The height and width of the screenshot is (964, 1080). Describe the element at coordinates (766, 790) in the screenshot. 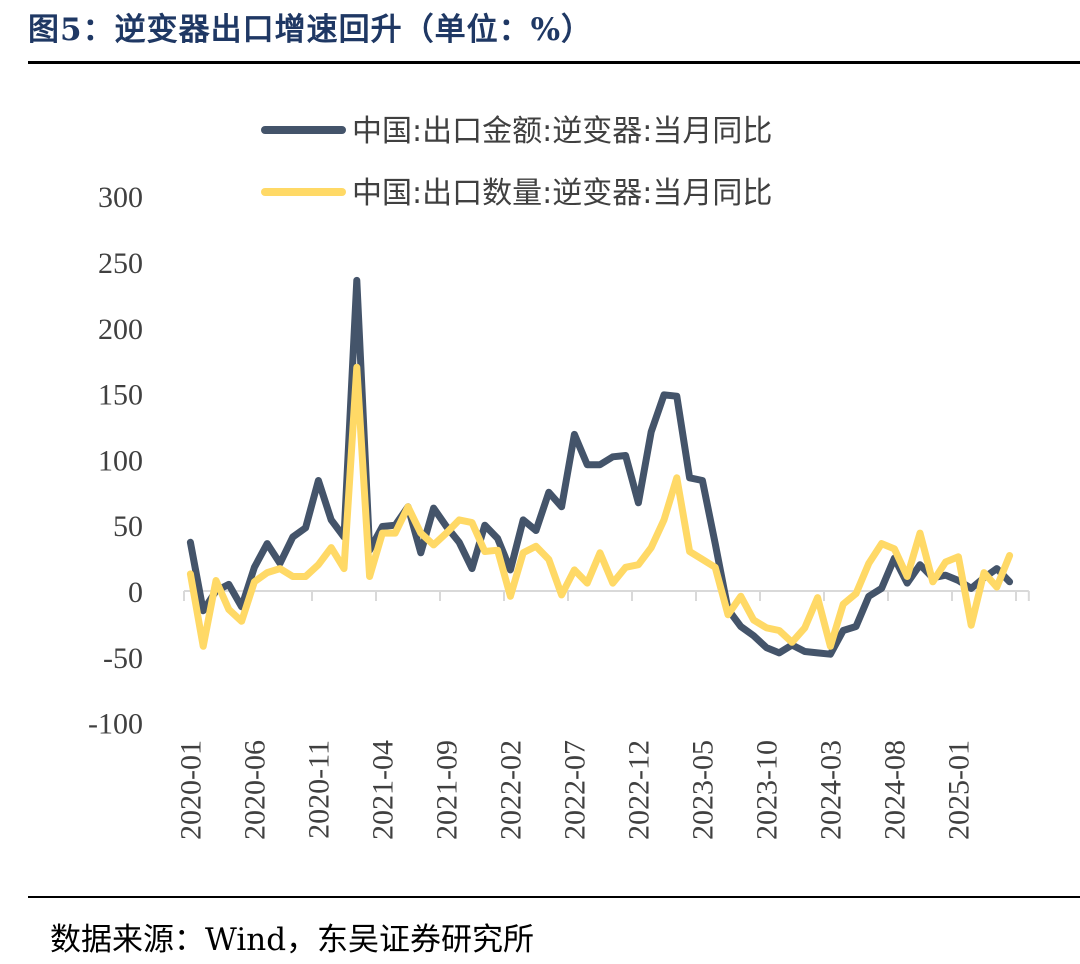

I see `x-tick-label: 2023-10` at that location.